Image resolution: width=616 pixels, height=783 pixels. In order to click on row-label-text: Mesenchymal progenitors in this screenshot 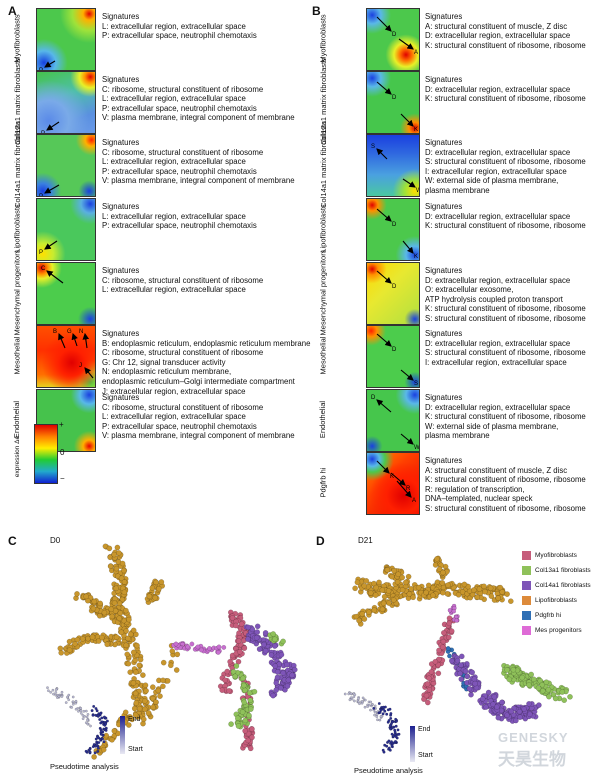, I will do `click(323, 292)`.